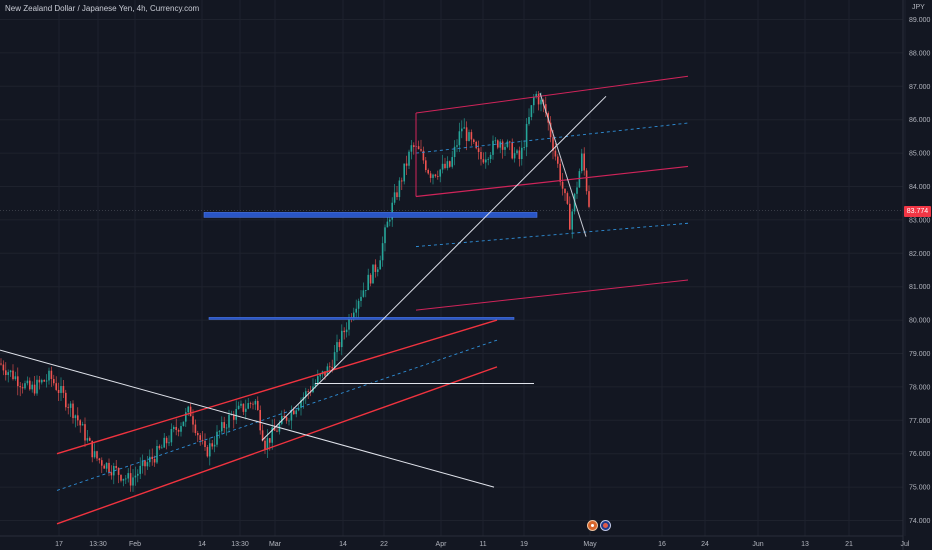  I want to click on channel-red-midline, so click(277, 415).